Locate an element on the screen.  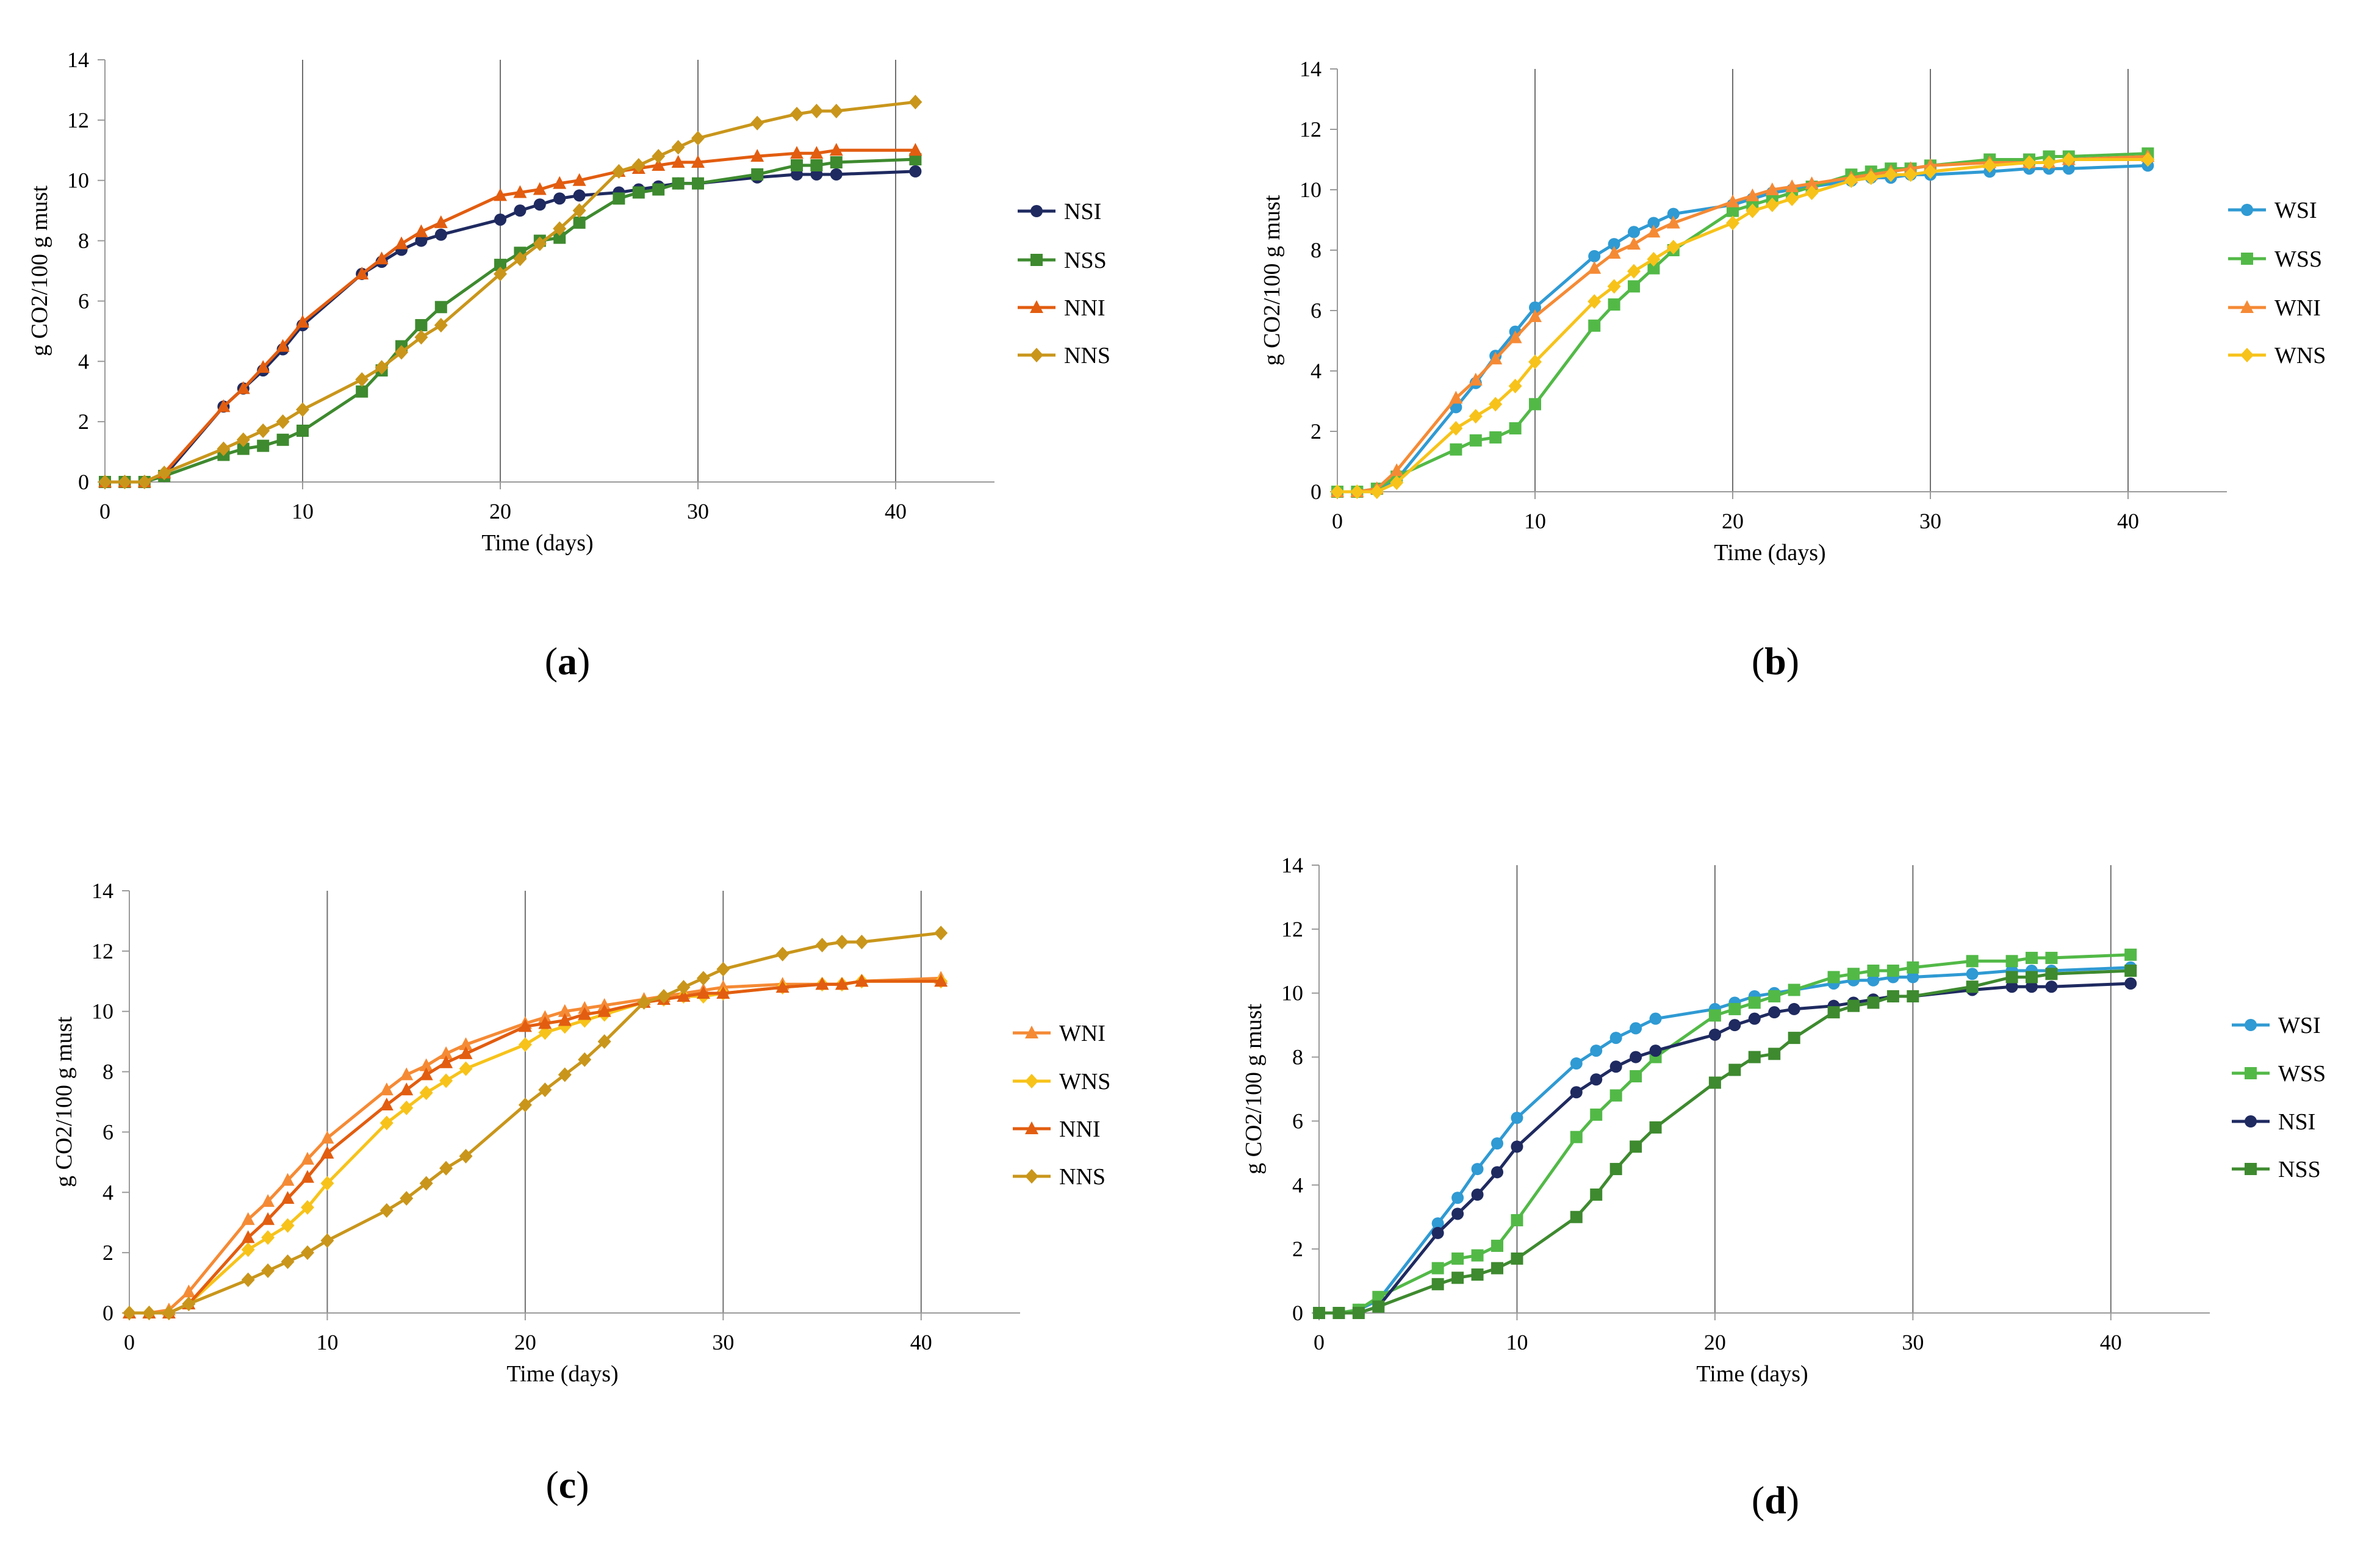
x-tick-label: 30 is located at coordinates (698, 511).